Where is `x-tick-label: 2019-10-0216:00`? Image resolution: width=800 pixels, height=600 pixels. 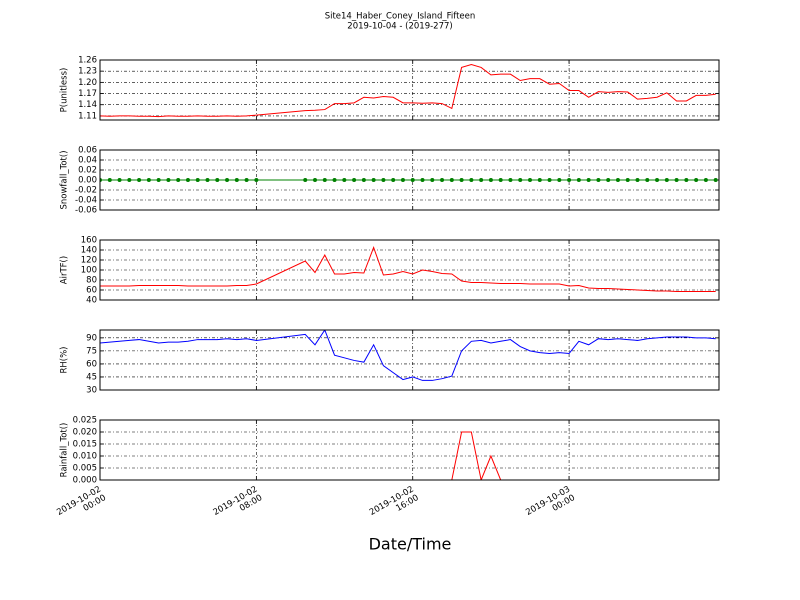 x-tick-label: 2019-10-0216:00 is located at coordinates (394, 505).